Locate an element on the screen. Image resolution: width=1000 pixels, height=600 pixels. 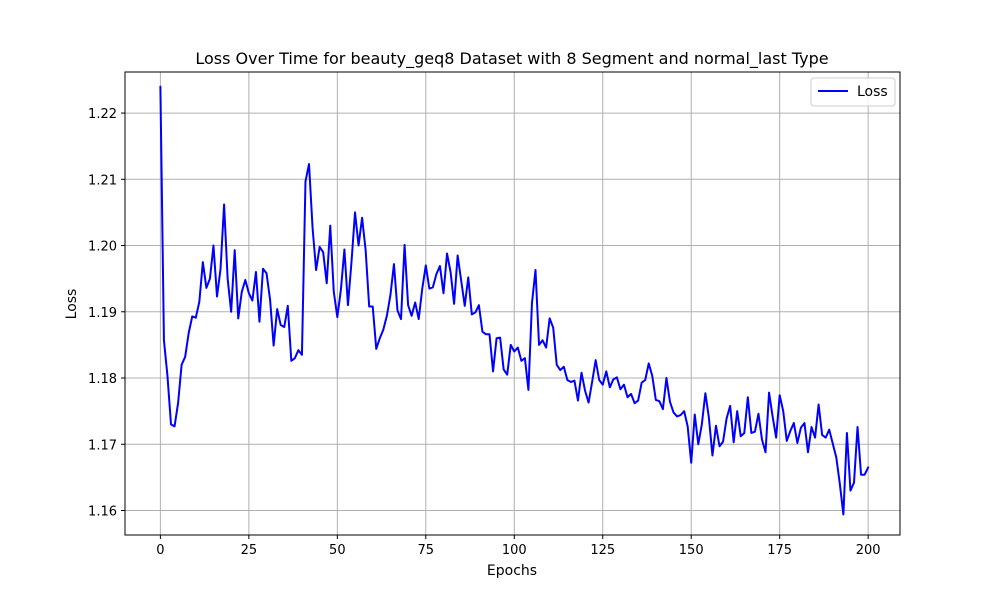
y-tick-label: 1.18 is located at coordinates (102, 379).